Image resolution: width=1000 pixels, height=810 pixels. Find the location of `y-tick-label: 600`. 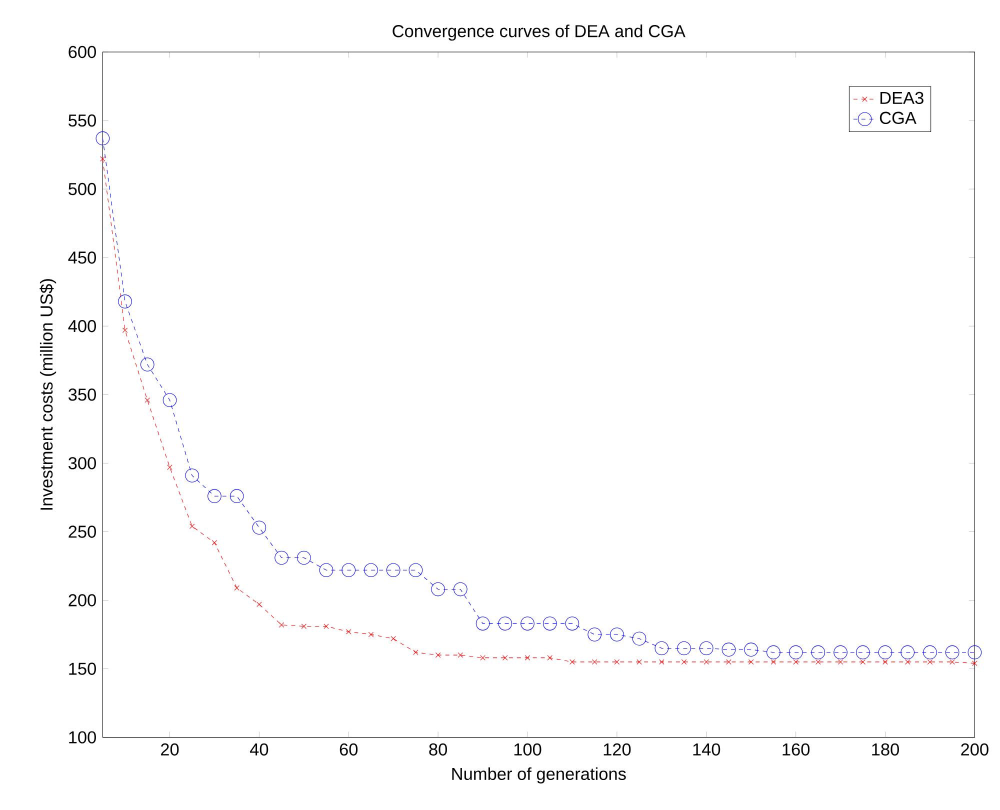

y-tick-label: 600 is located at coordinates (82, 52).